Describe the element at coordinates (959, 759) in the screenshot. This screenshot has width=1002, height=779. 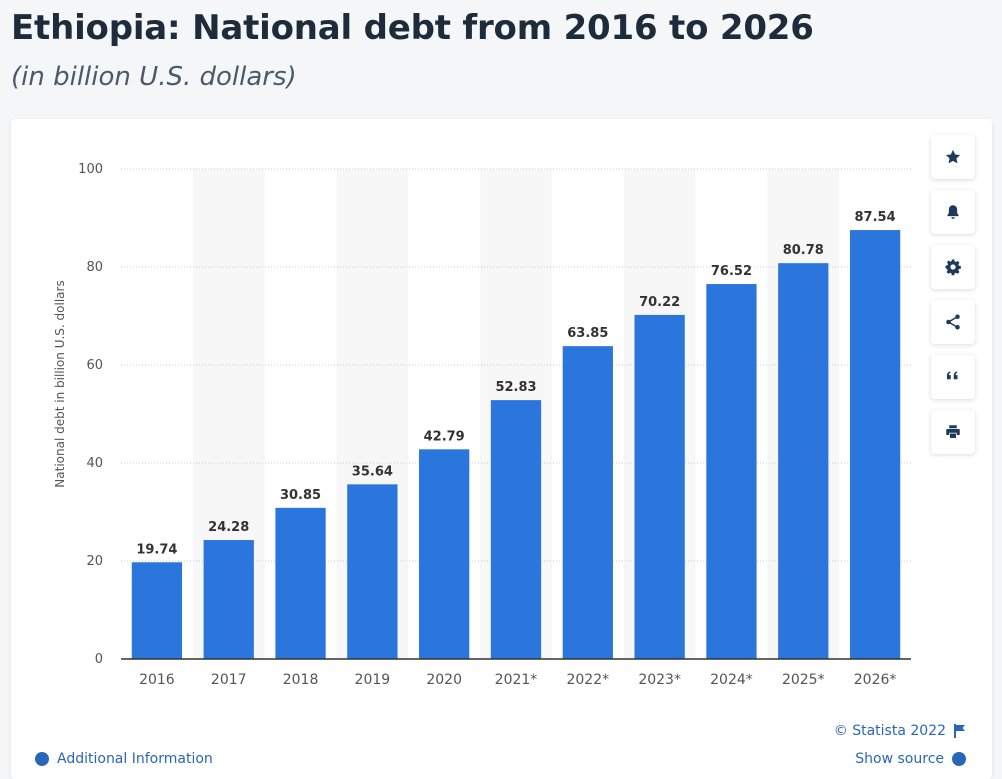
I see `show-source-icon` at that location.